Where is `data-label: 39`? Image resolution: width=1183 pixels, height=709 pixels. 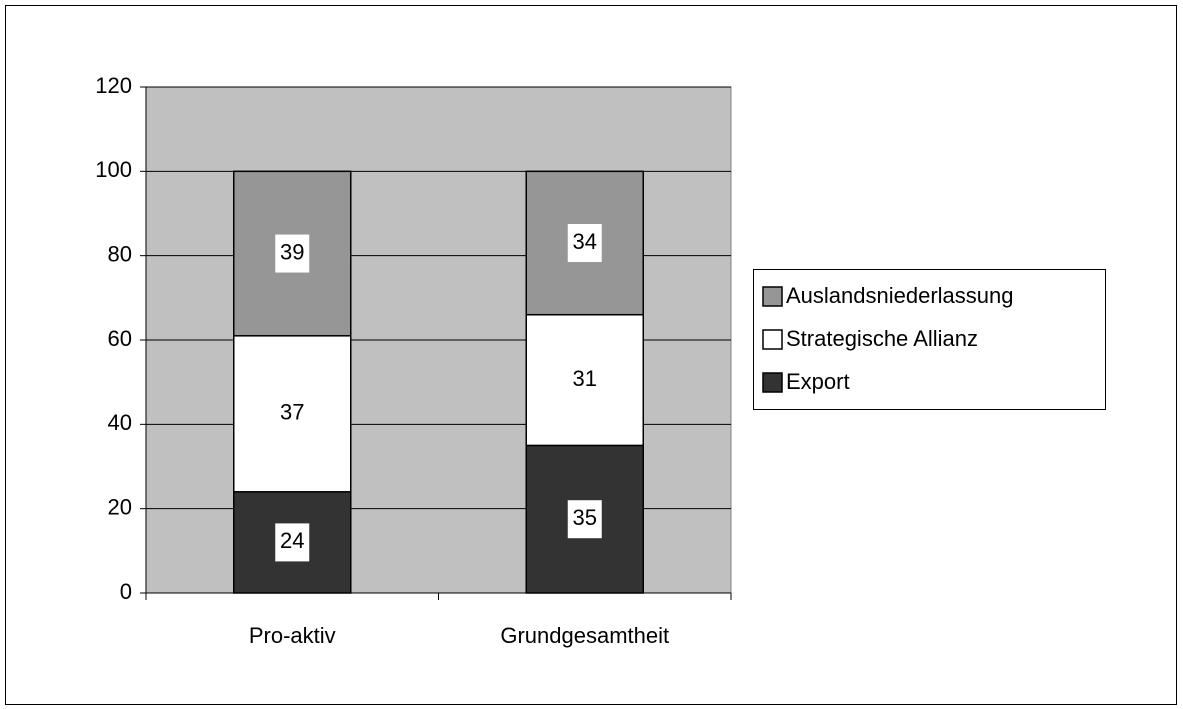 data-label: 39 is located at coordinates (292, 251).